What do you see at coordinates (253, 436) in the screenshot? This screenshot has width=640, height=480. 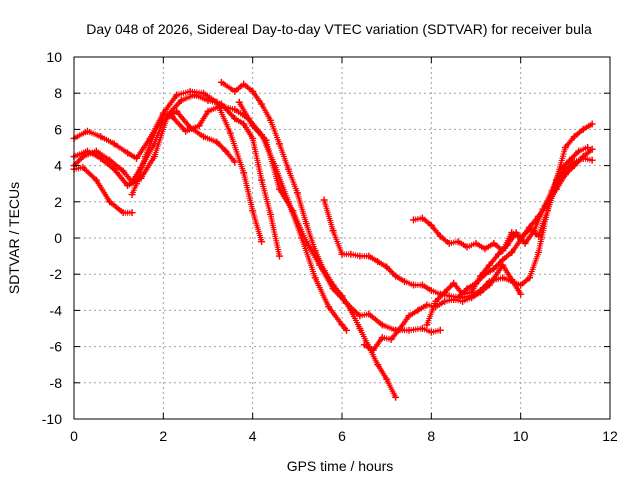 I see `x-tick-label: 4` at bounding box center [253, 436].